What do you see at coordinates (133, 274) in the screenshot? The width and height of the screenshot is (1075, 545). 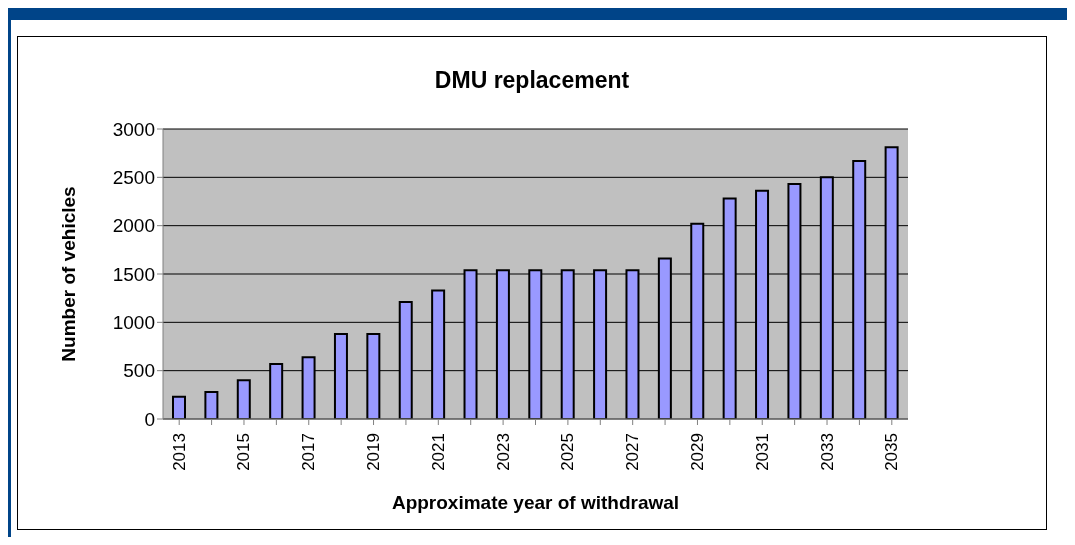 I see `y-tick-label: 1500` at bounding box center [133, 274].